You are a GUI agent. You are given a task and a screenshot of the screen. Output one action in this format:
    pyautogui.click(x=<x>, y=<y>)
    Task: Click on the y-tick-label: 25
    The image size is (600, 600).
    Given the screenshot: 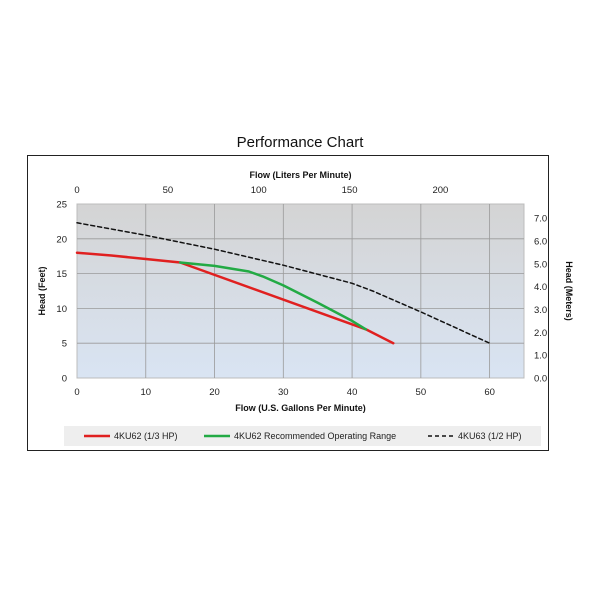 What is the action you would take?
    pyautogui.click(x=61, y=205)
    